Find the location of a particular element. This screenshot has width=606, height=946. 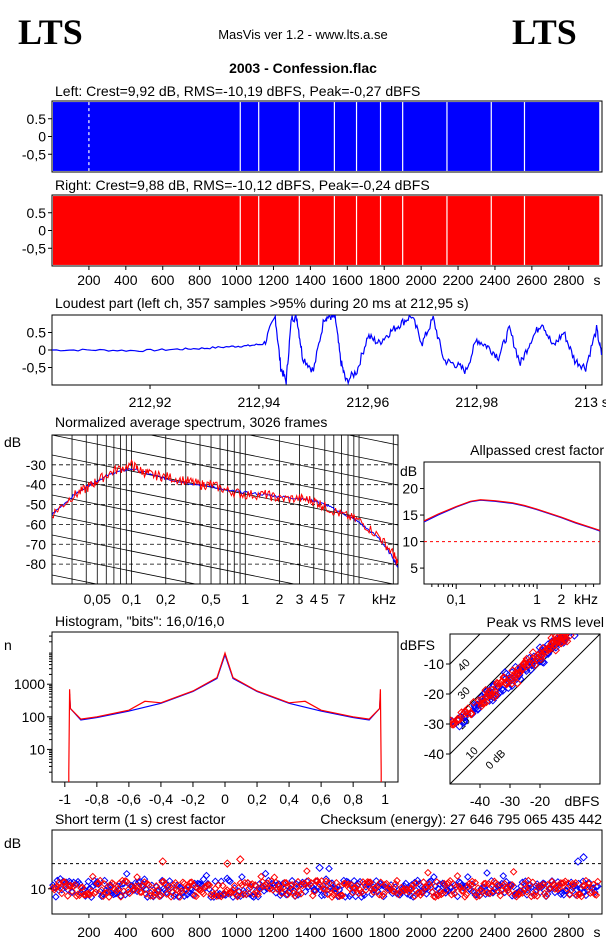

spectrum-ytick-label: -80 is located at coordinates (36, 564).